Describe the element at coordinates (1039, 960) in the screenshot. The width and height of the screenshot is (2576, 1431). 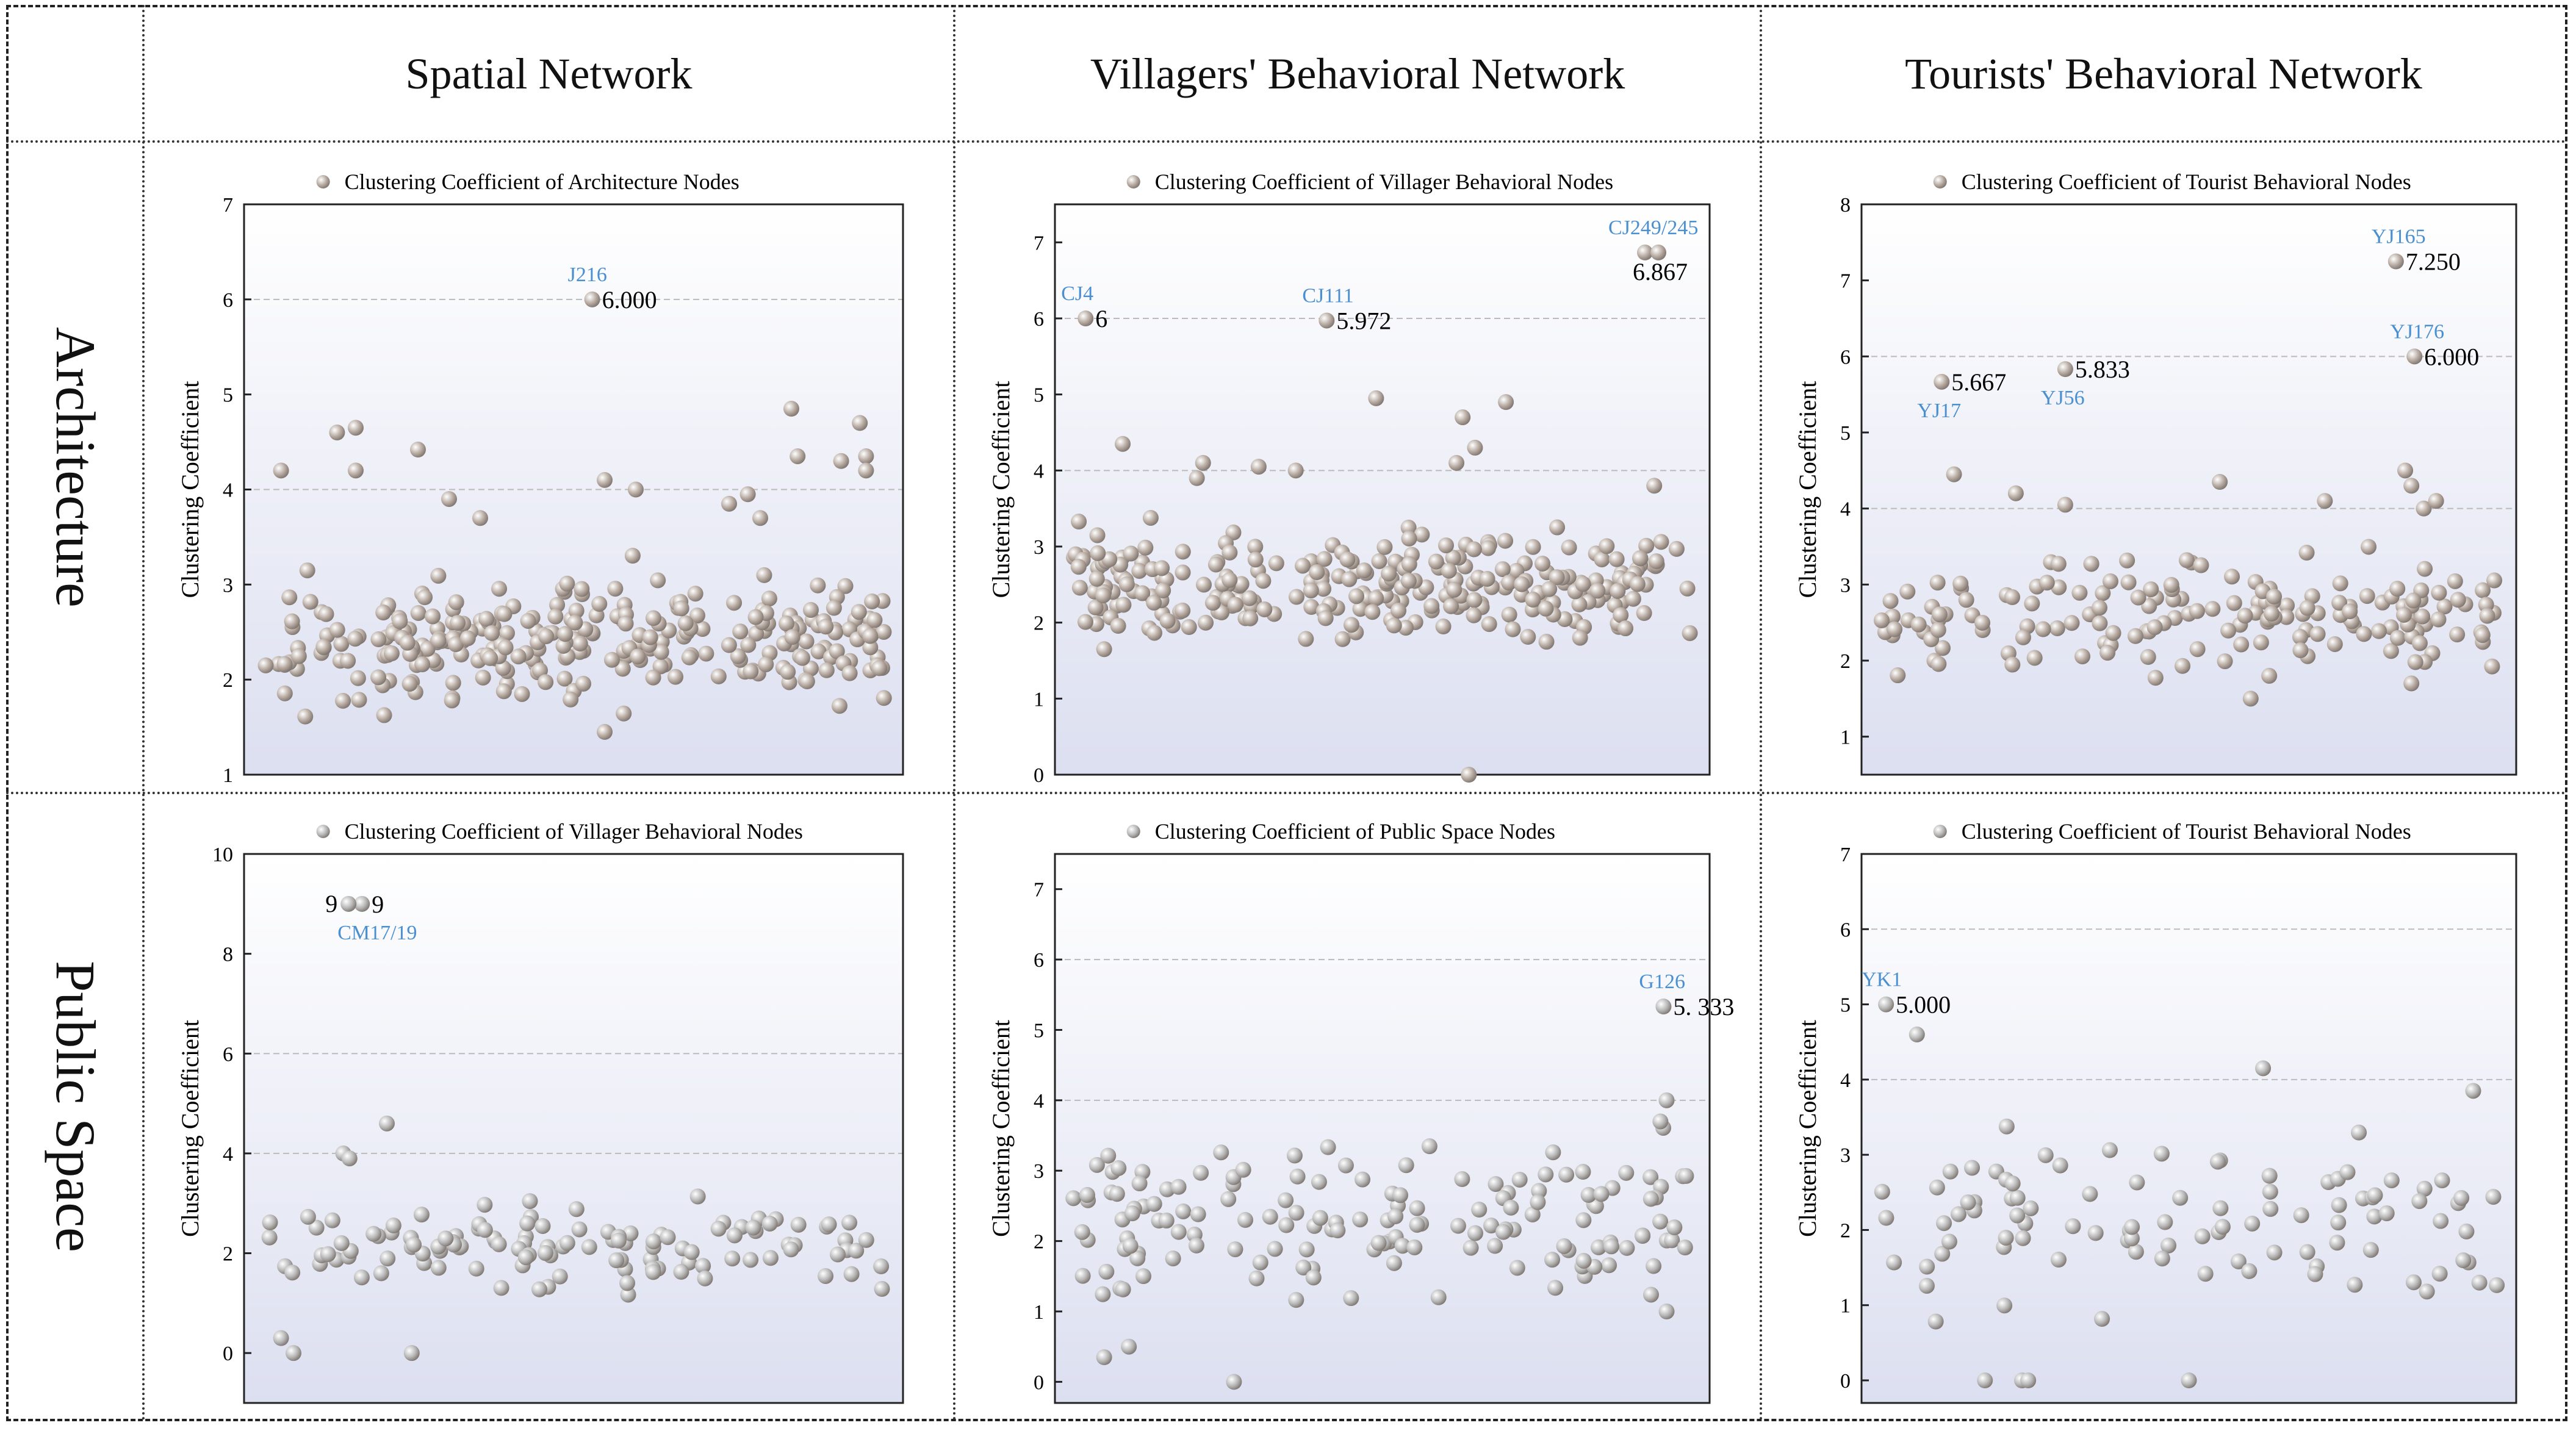
I see `y-tick-label: 6` at that location.